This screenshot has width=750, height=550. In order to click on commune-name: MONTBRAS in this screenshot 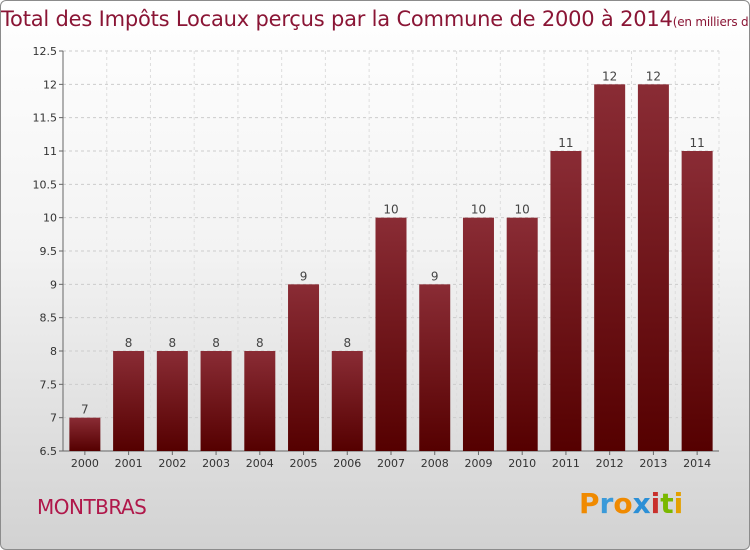, I will do `click(92, 507)`.